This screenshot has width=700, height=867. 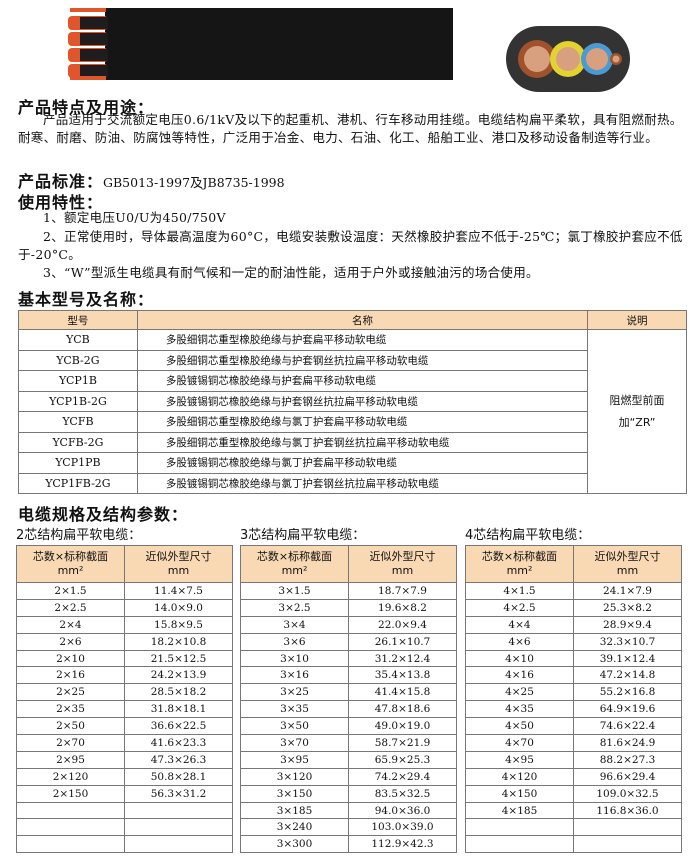 I want to click on table-row: 2×25 28.5×18.2, so click(x=124, y=692).